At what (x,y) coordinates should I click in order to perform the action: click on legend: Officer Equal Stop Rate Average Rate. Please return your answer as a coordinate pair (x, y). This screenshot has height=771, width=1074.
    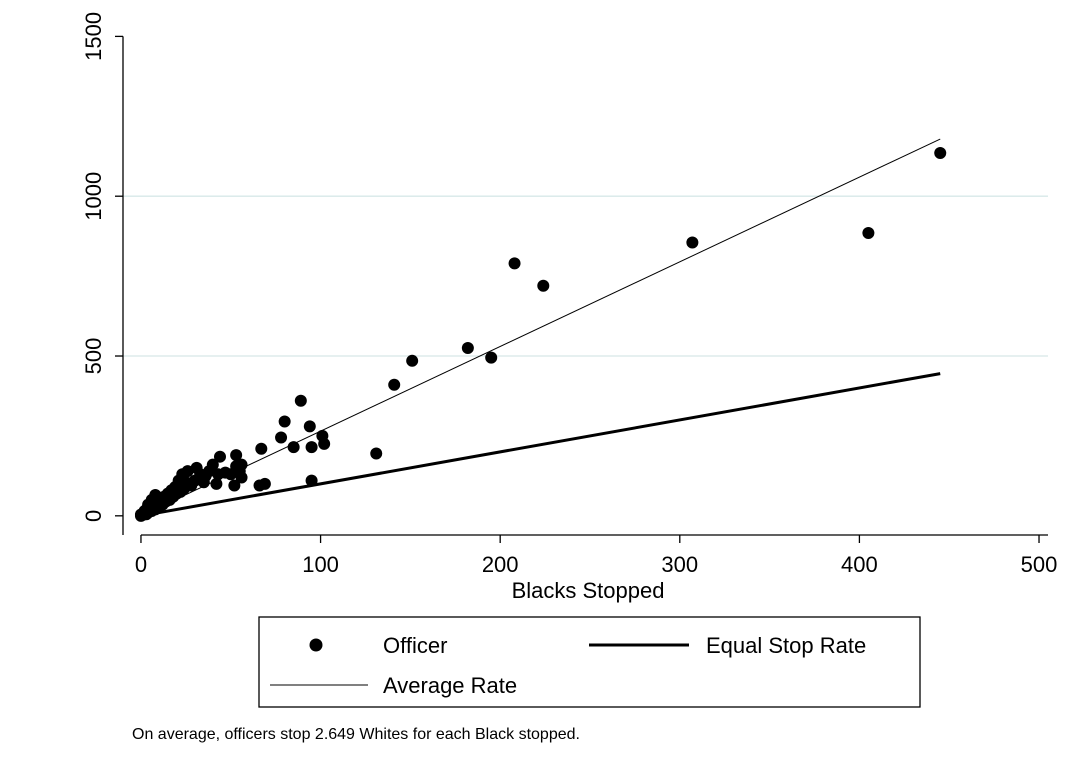
    Looking at the image, I should click on (589, 662).